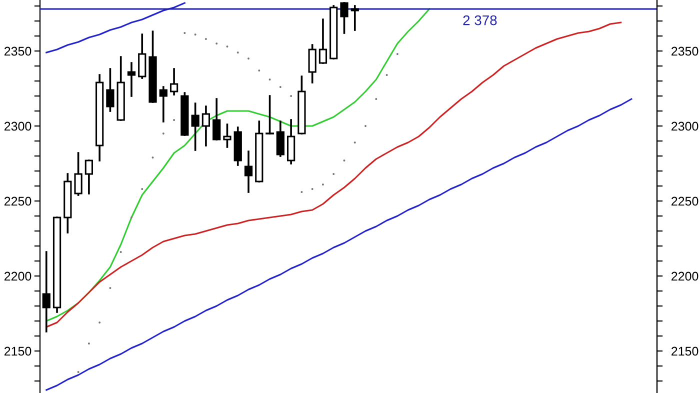  Describe the element at coordinates (18, 51) in the screenshot. I see `y-tick-label: 2350` at that location.